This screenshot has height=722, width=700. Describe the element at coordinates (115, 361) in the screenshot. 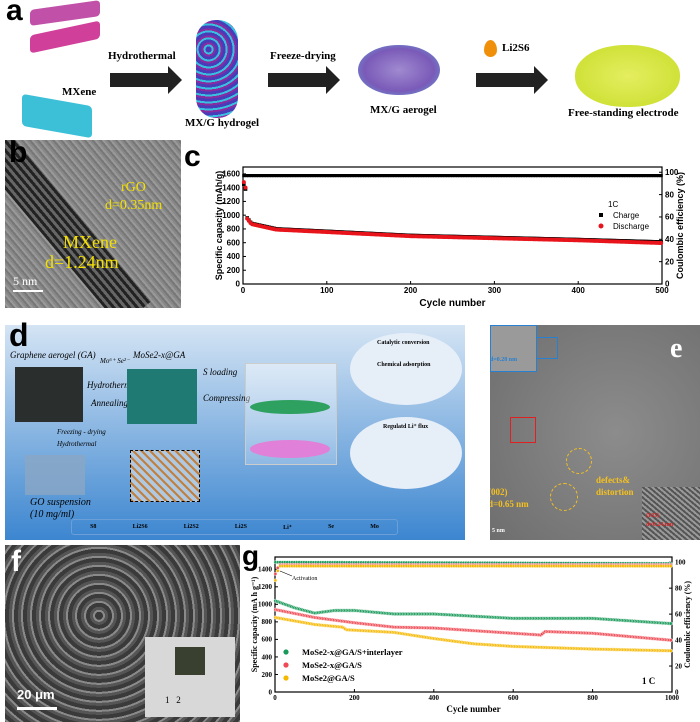

I see `ions-label: Mo⁶⁺ Se²⁻` at that location.